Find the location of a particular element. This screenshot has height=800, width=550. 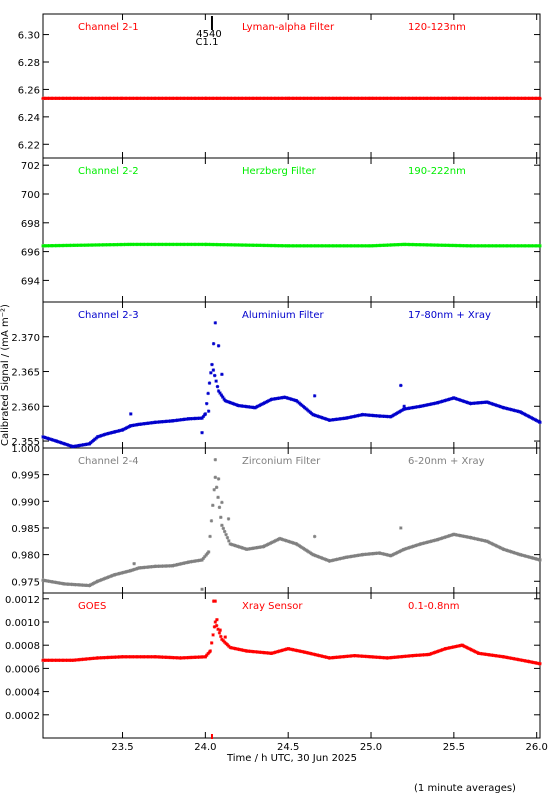

panel-label: Channel 2-4 is located at coordinates (108, 461).